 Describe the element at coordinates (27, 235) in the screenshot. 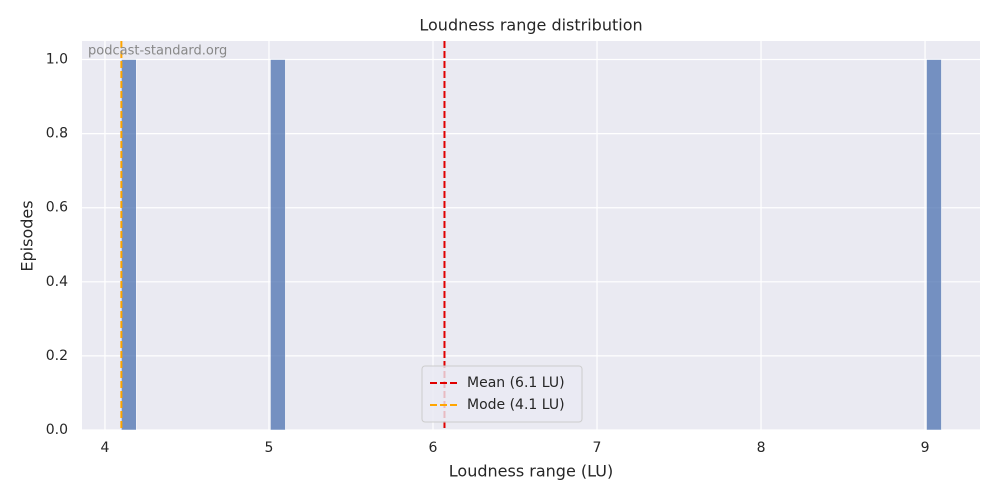

I see `y-axis-label: Episodes` at that location.